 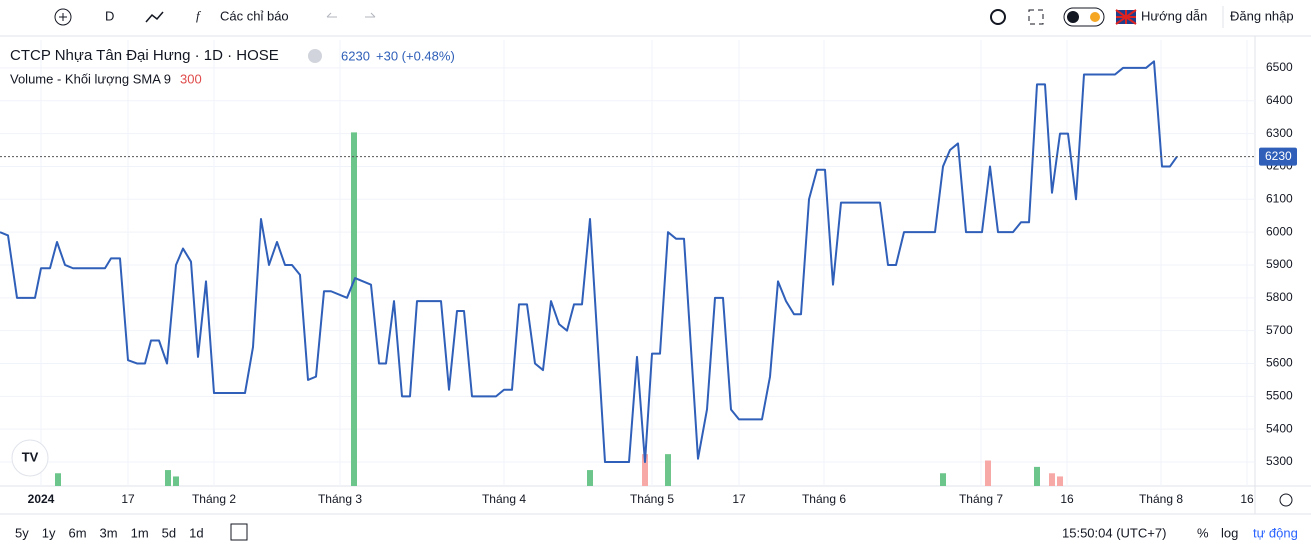 I want to click on sun, so click(x=1095, y=17).